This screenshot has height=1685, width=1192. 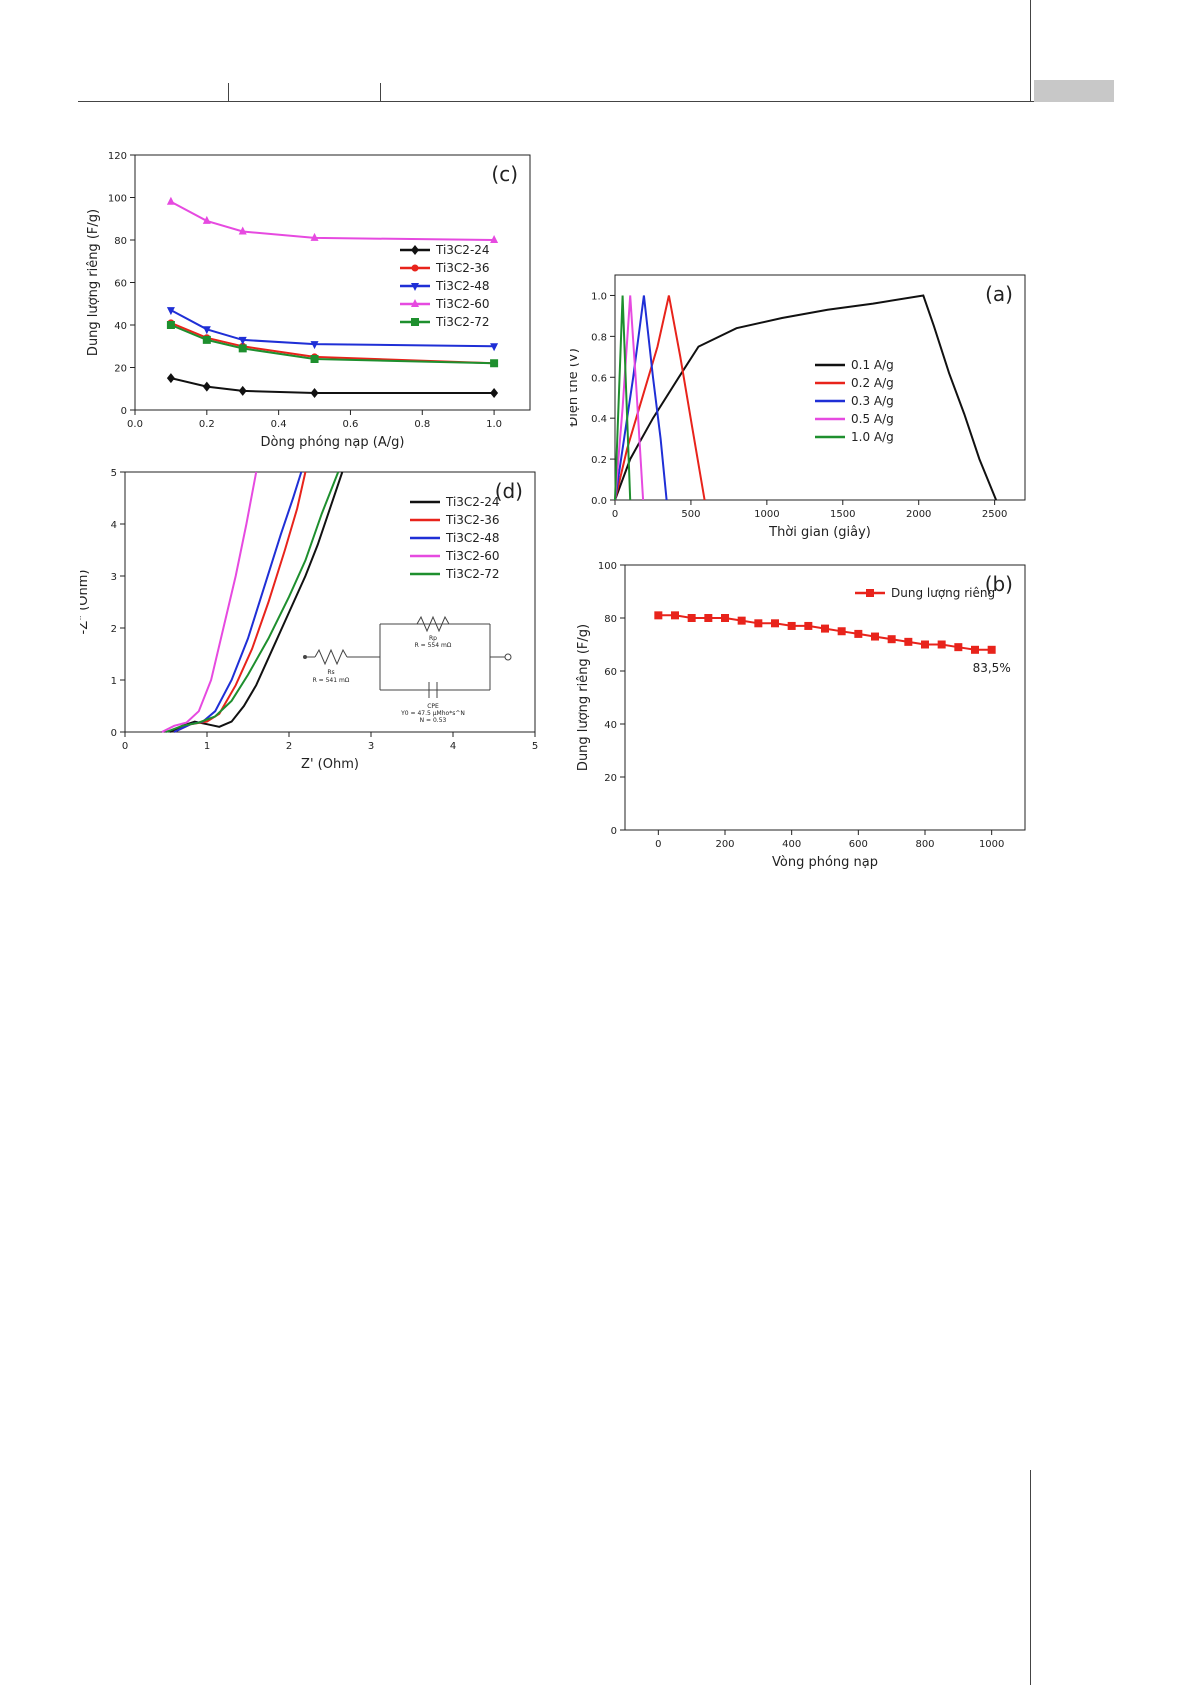 What do you see at coordinates (872, 437) in the screenshot?
I see `legend-entry-4: 1.0 A/g` at bounding box center [872, 437].